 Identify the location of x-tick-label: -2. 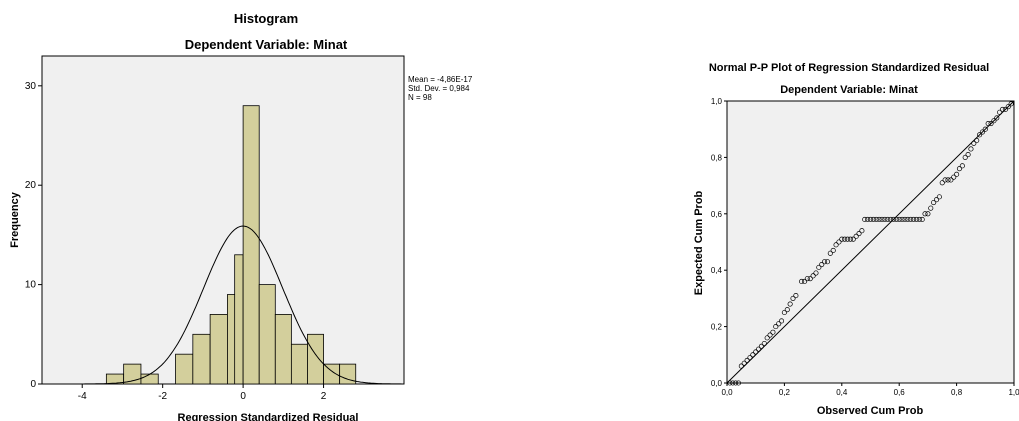
(162, 396).